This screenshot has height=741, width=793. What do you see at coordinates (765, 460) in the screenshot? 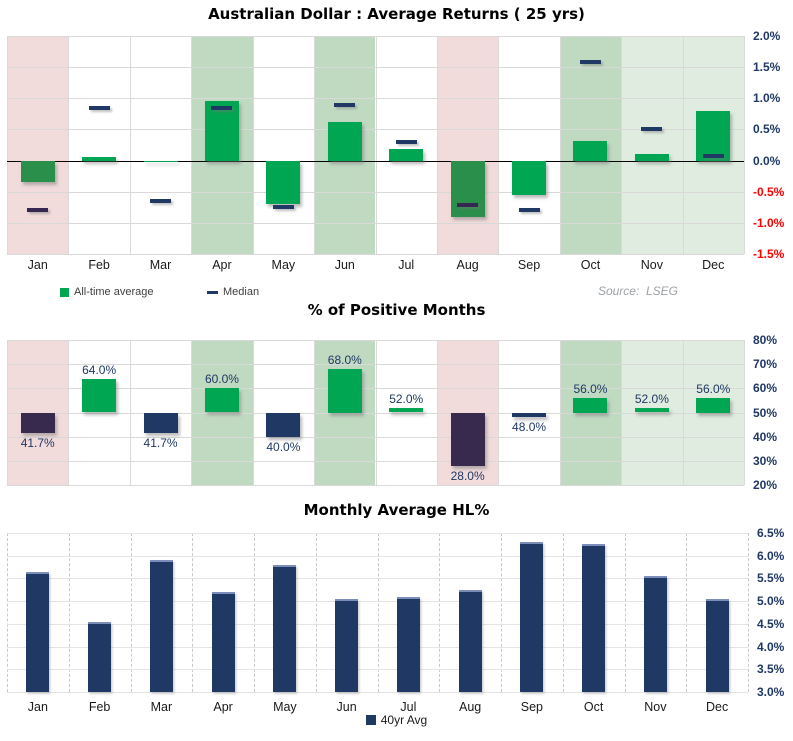
I see `ytick-30%: 30%` at bounding box center [765, 460].